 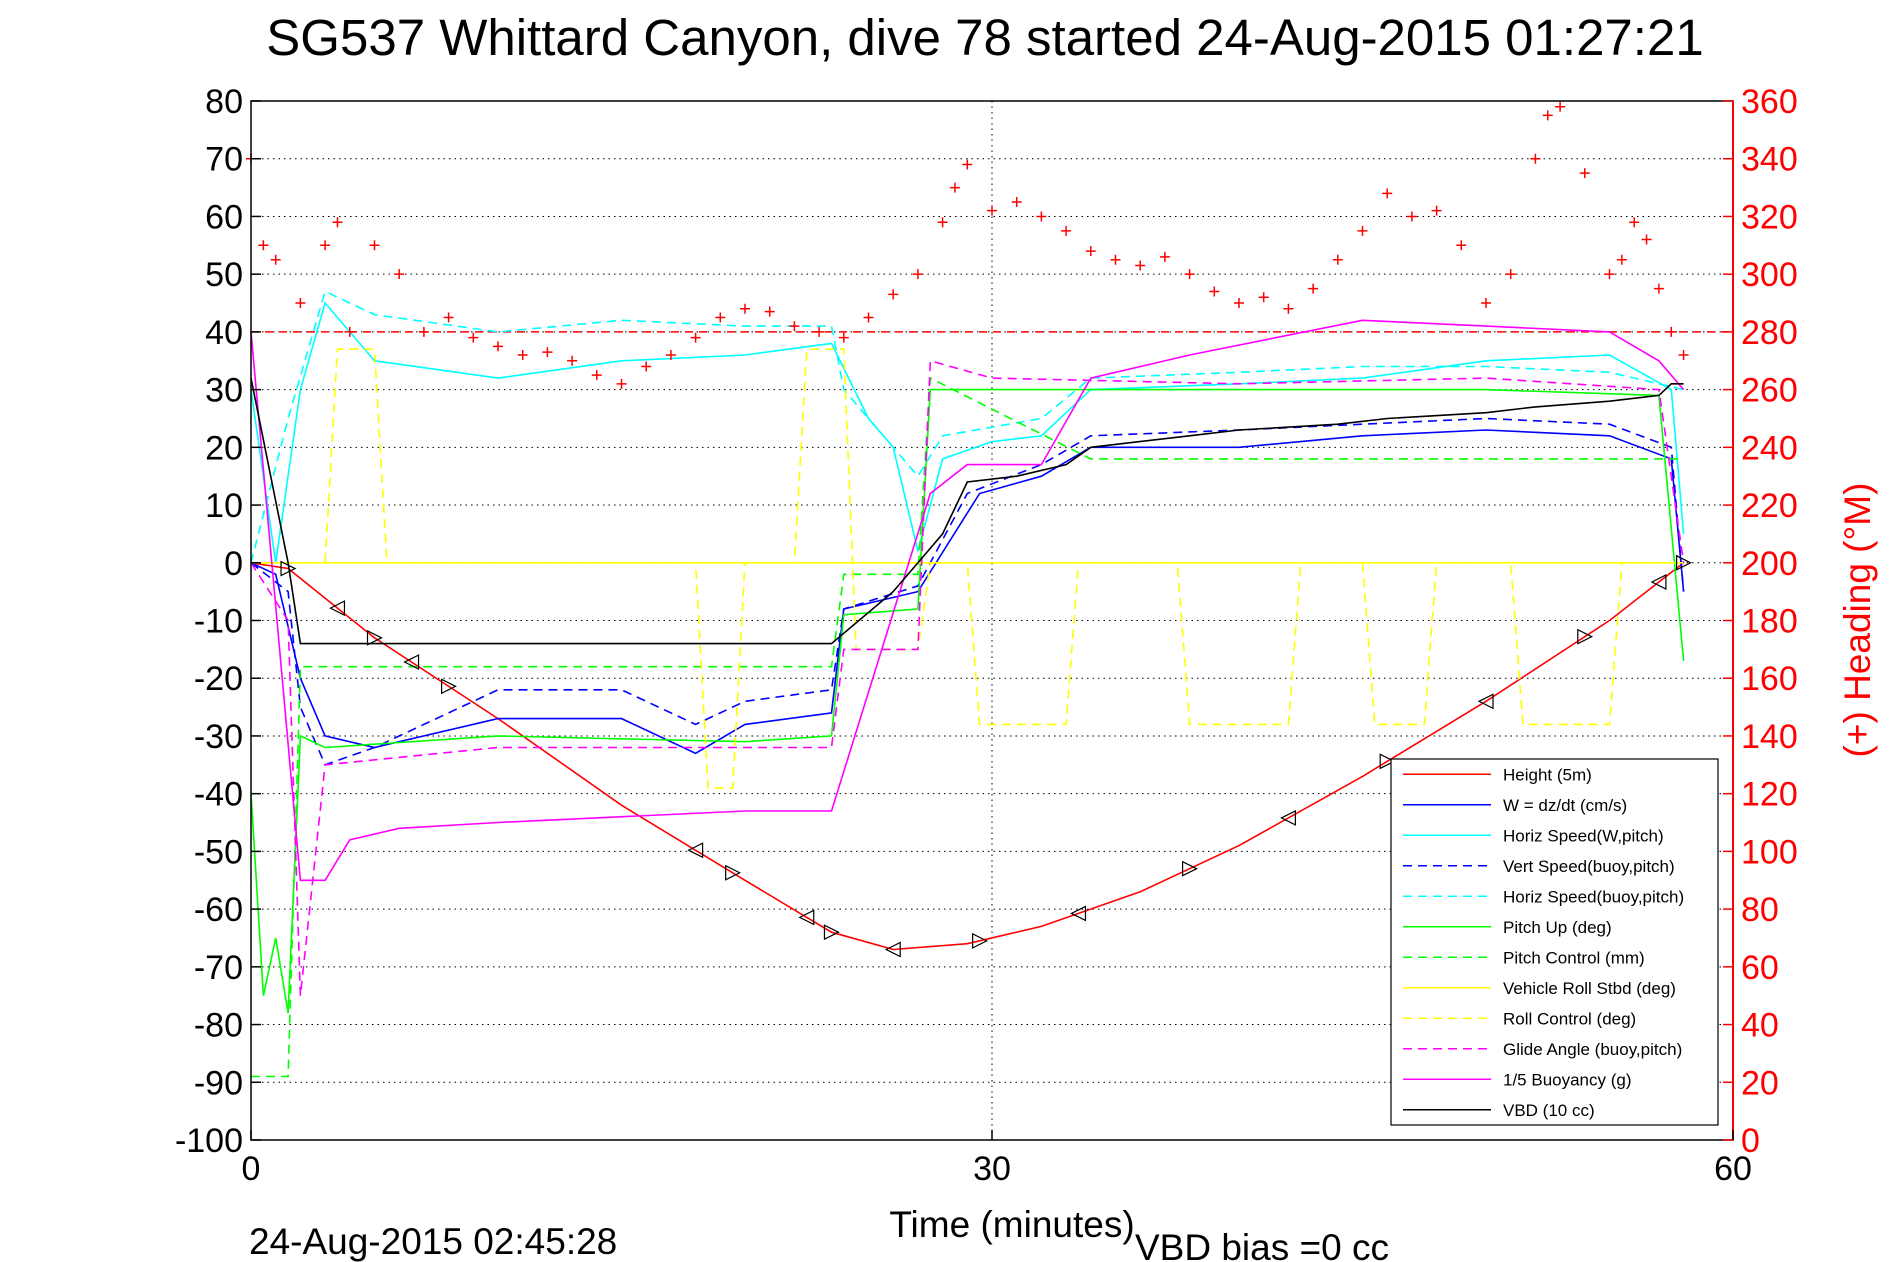 I want to click on x-tick-label: 60, so click(x=1733, y=1169).